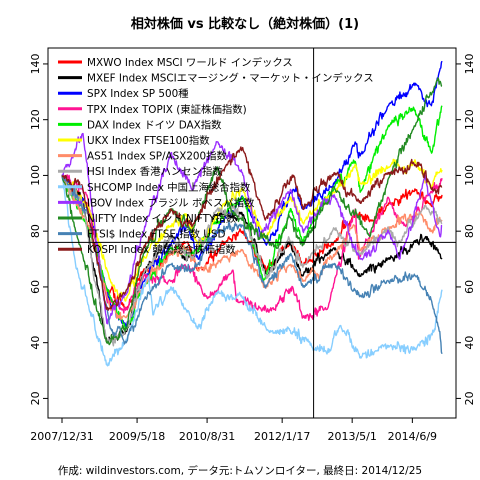 Image resolution: width=480 pixels, height=480 pixels. Describe the element at coordinates (469, 287) in the screenshot. I see `y-tick-label-right-60: 60` at that location.